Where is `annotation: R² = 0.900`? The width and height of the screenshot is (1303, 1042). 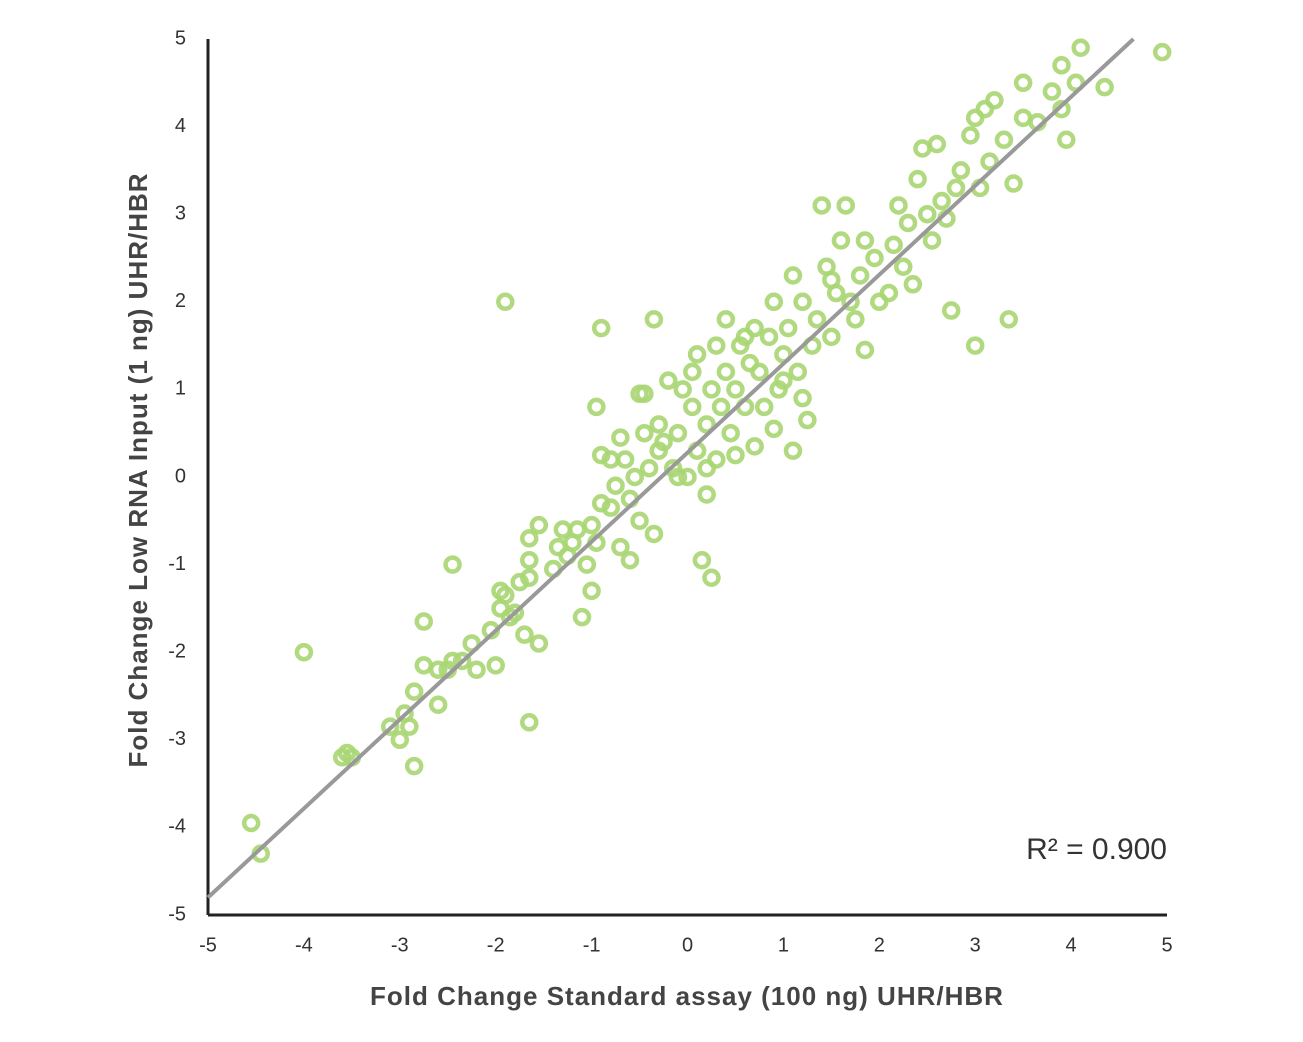
annotation: R² = 0.900 is located at coordinates (1096, 849).